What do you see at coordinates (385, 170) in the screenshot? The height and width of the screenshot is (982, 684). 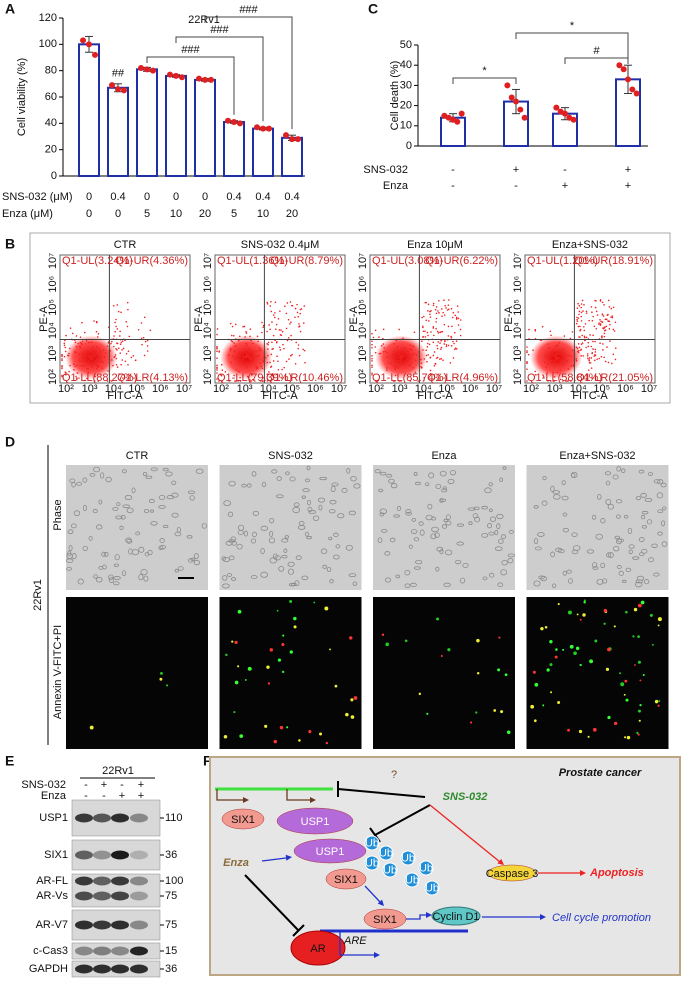 I see `row-name: SNS-032` at bounding box center [385, 170].